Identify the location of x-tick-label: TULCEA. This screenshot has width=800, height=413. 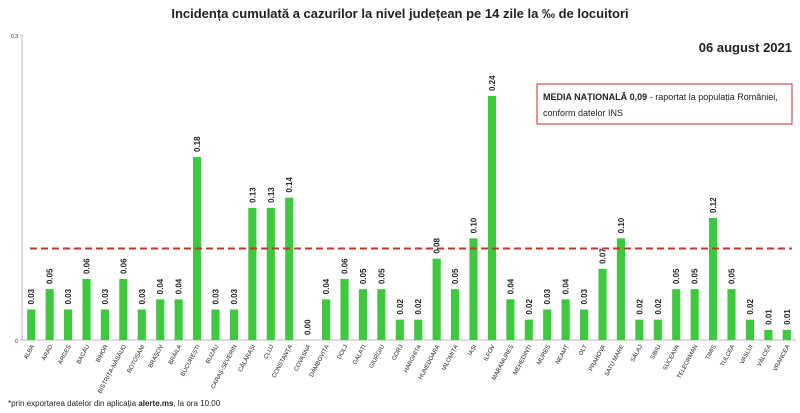
(728, 356).